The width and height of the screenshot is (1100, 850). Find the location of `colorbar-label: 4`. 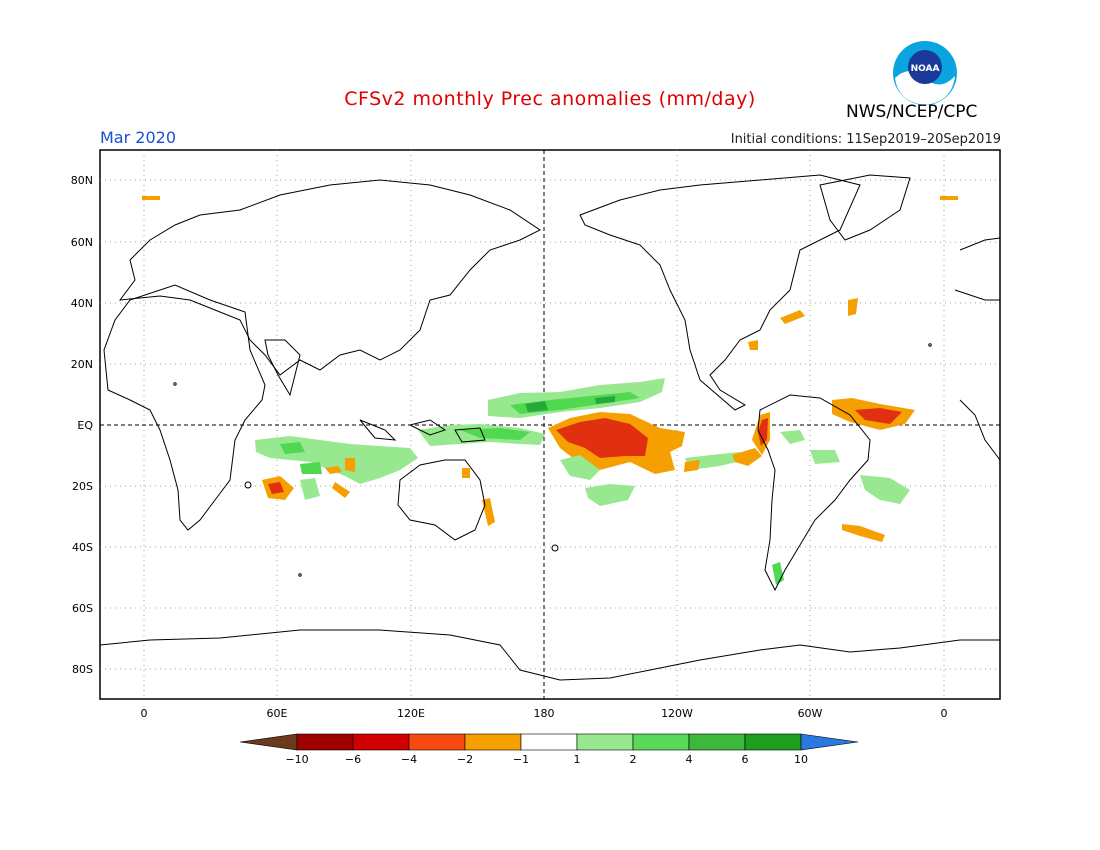

colorbar-label: 4 is located at coordinates (689, 759).